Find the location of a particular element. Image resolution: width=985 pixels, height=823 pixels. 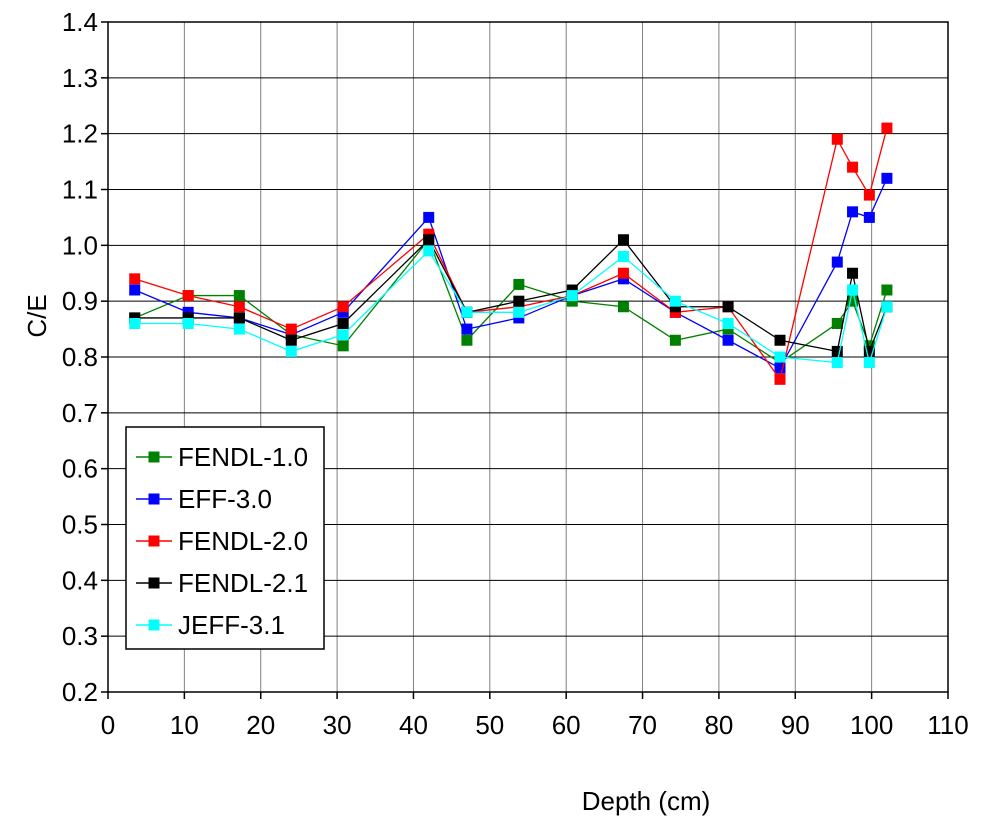

x-tick-label: 40 is located at coordinates (413, 725).